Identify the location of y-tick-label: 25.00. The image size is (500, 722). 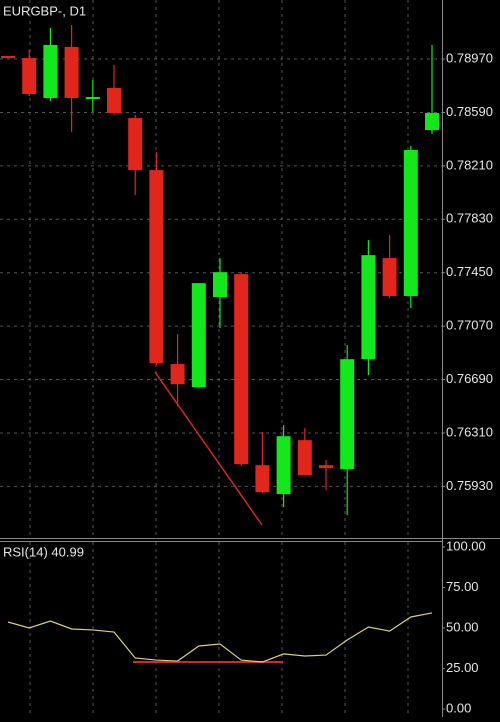
(462, 667).